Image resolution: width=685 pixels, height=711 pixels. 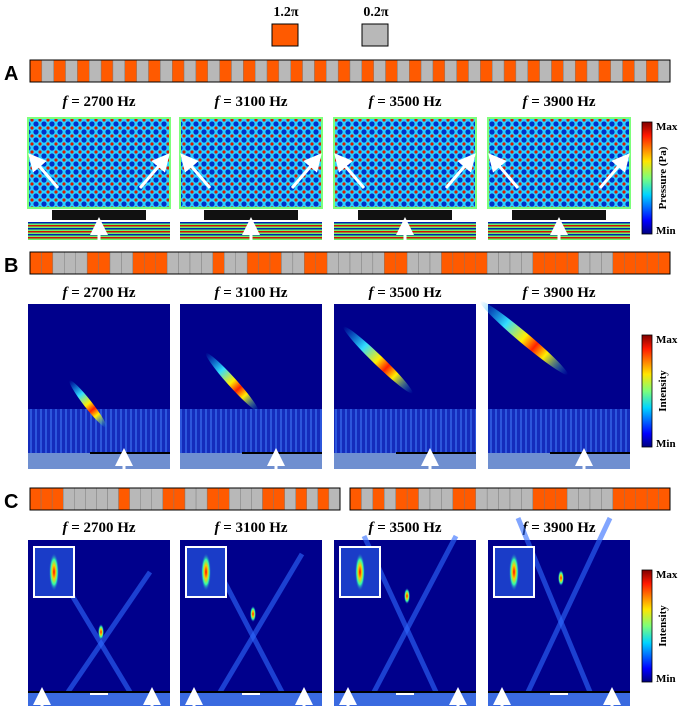 I want to click on colorbar-title: Intensity, so click(x=663, y=626).